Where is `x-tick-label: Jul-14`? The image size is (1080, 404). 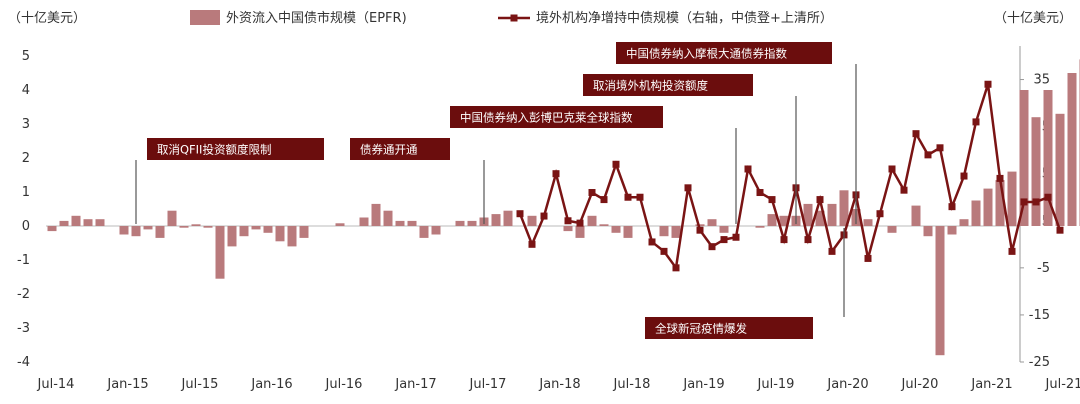 x-tick-label: Jul-14 is located at coordinates (56, 384).